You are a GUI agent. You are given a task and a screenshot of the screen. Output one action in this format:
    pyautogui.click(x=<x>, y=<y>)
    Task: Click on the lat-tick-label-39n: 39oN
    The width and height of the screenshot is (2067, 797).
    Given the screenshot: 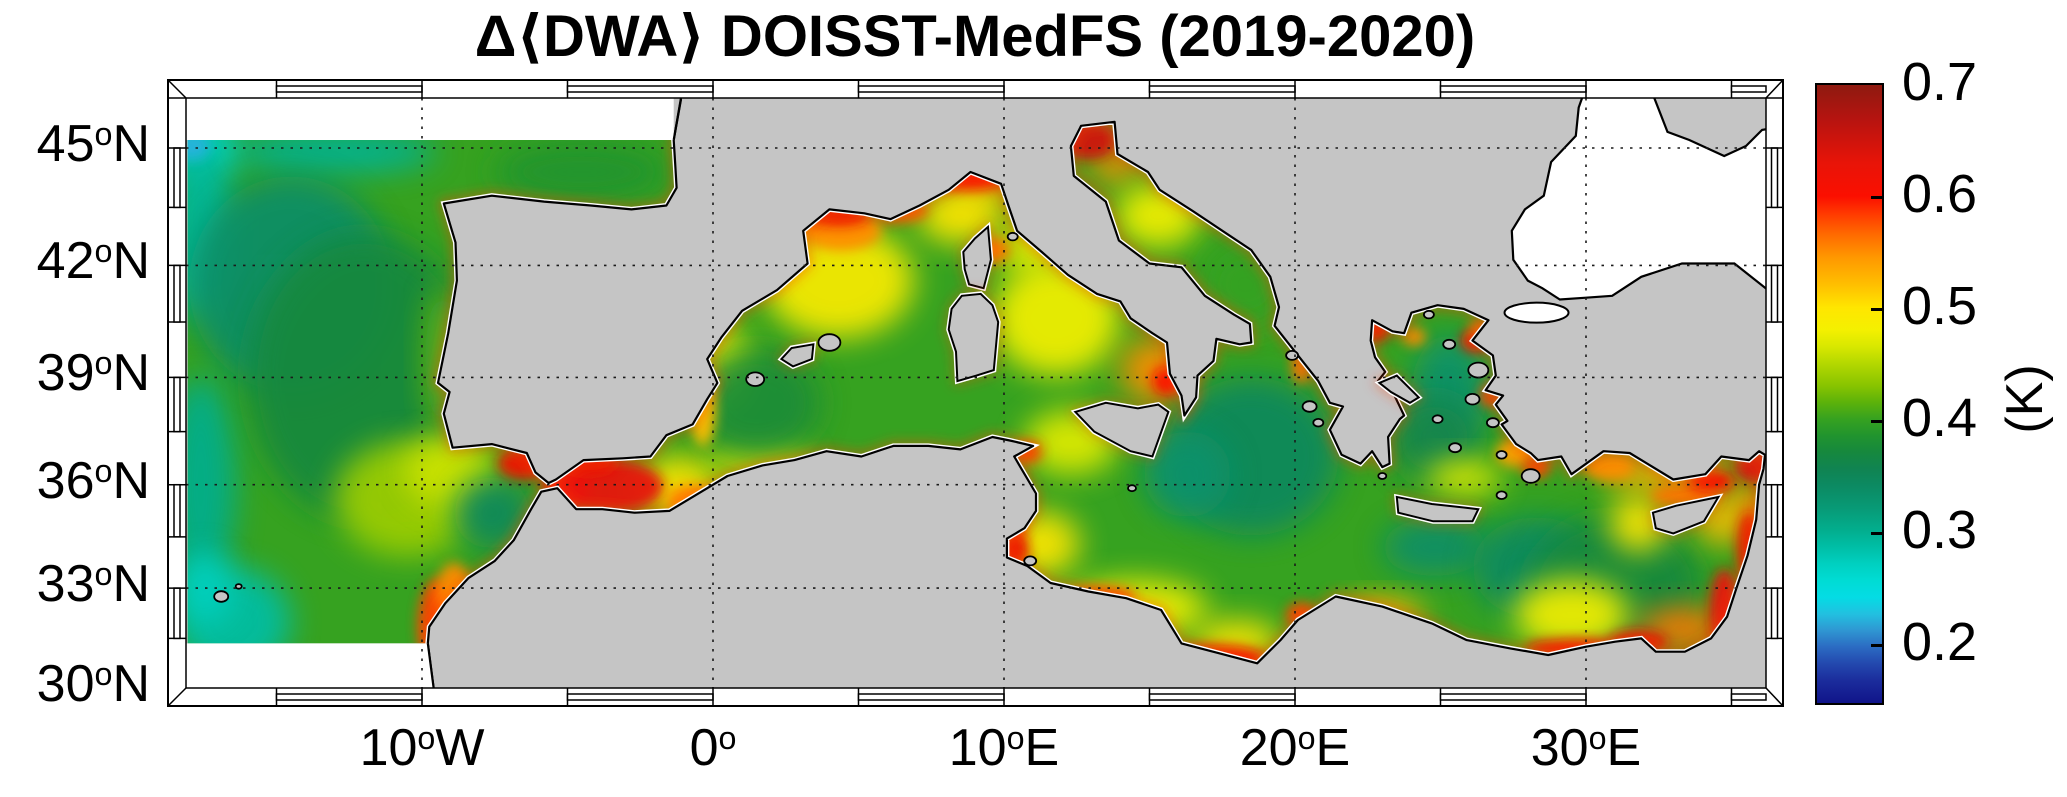 What is the action you would take?
    pyautogui.click(x=93, y=373)
    